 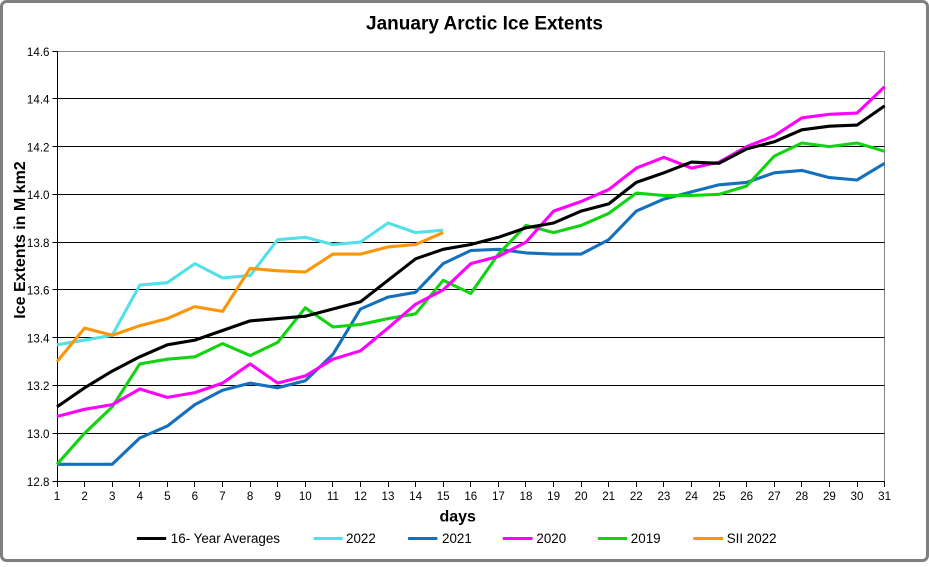 What do you see at coordinates (38, 52) in the screenshot?
I see `svg-text: 14.6` at bounding box center [38, 52].